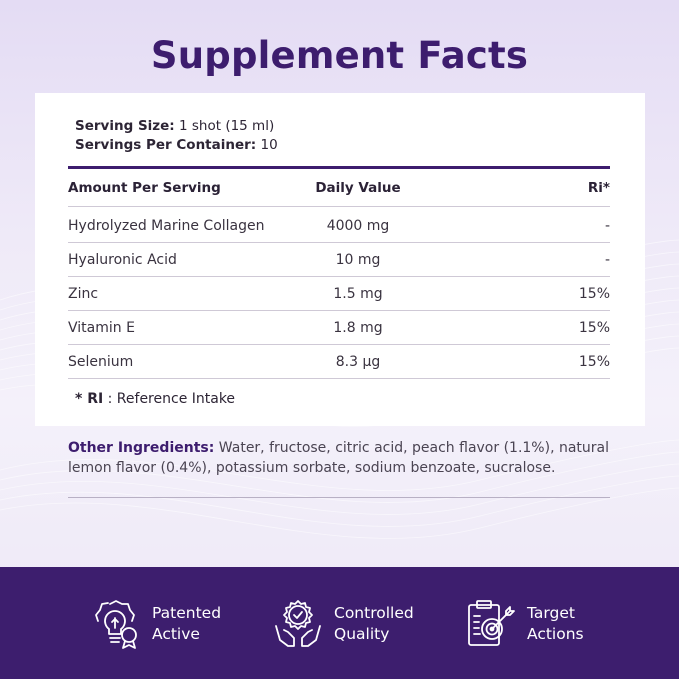 This screenshot has width=679, height=679. What do you see at coordinates (339, 167) in the screenshot?
I see `header-divider` at bounding box center [339, 167].